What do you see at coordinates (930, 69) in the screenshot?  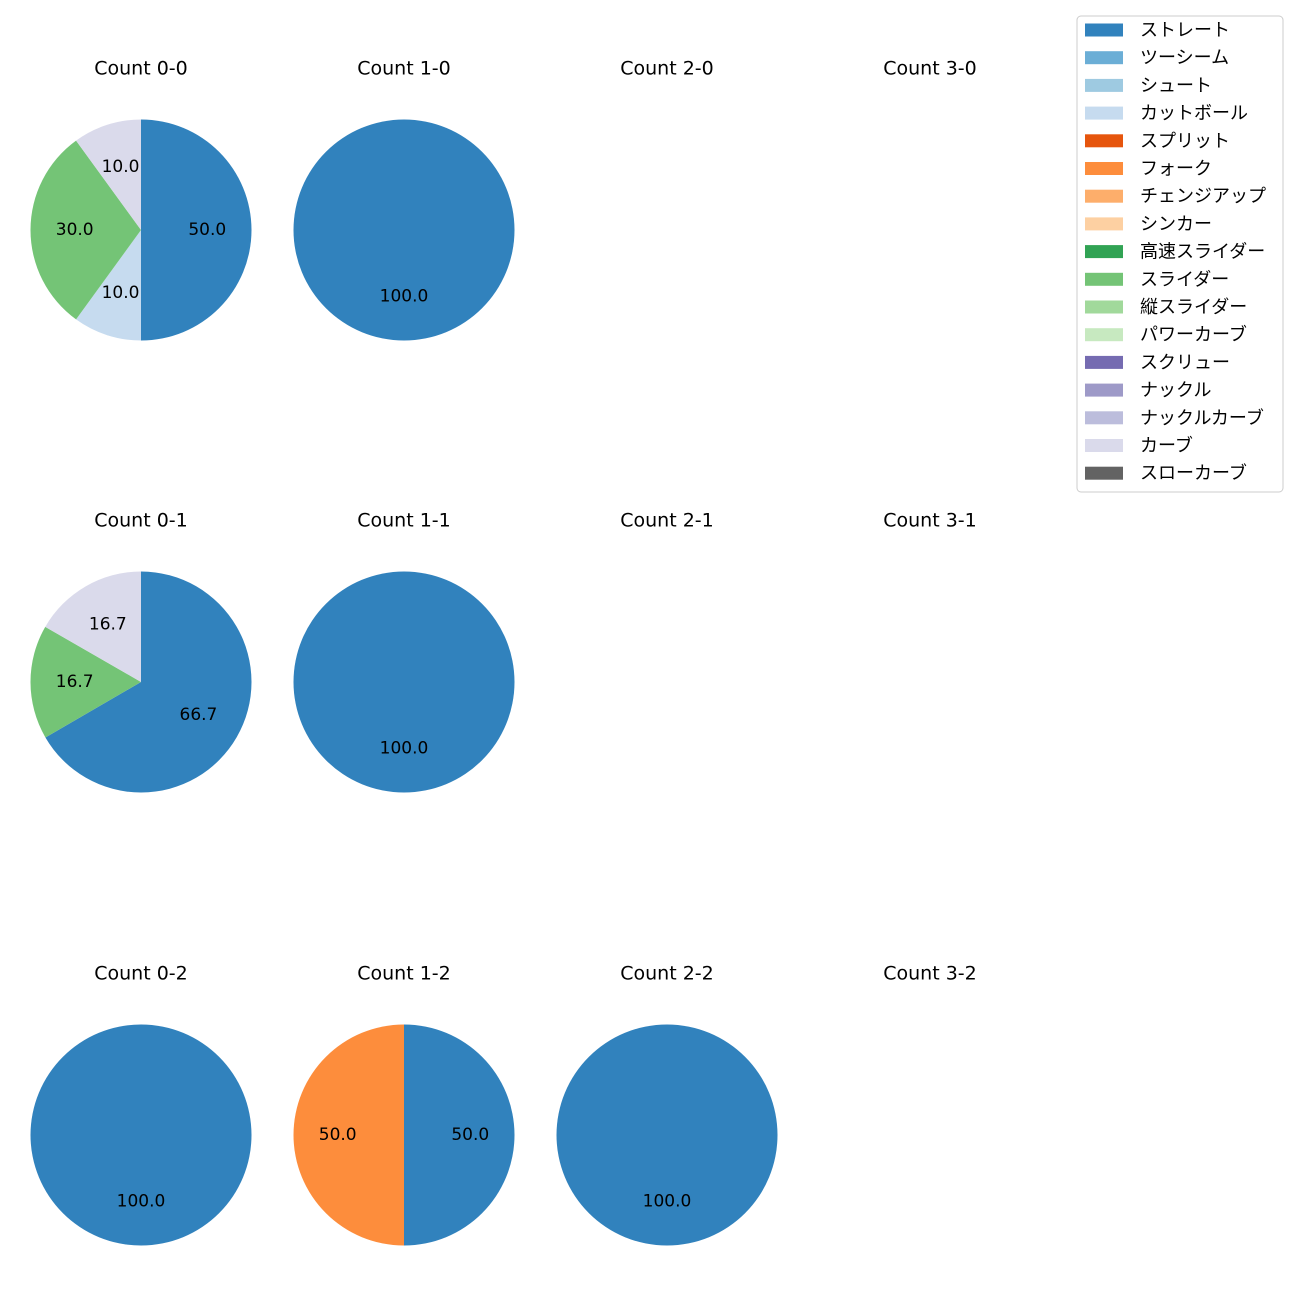 I see `panel-title: Count 3-0` at bounding box center [930, 69].